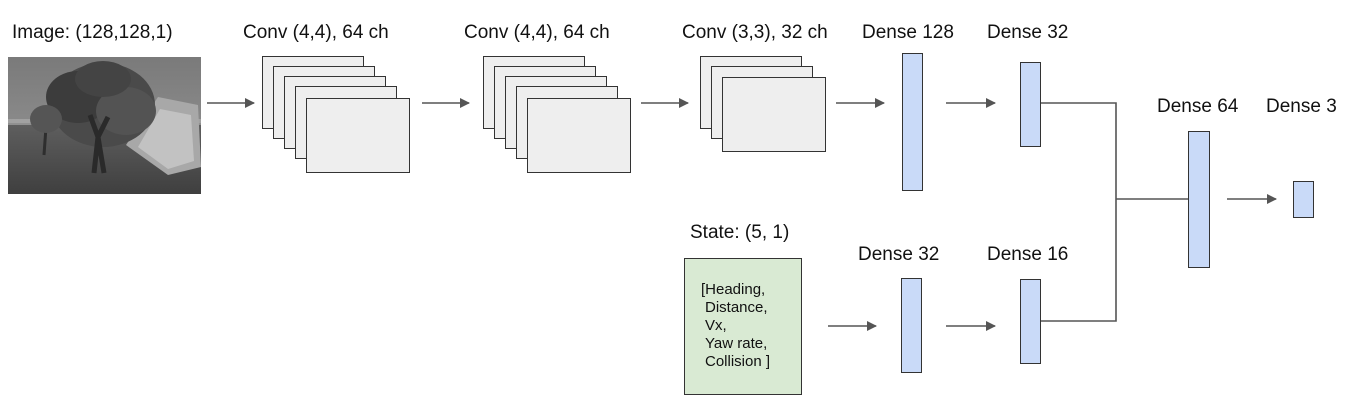 The height and width of the screenshot is (412, 1366). What do you see at coordinates (579, 135) in the screenshot?
I see `conv2-feature-map` at bounding box center [579, 135].